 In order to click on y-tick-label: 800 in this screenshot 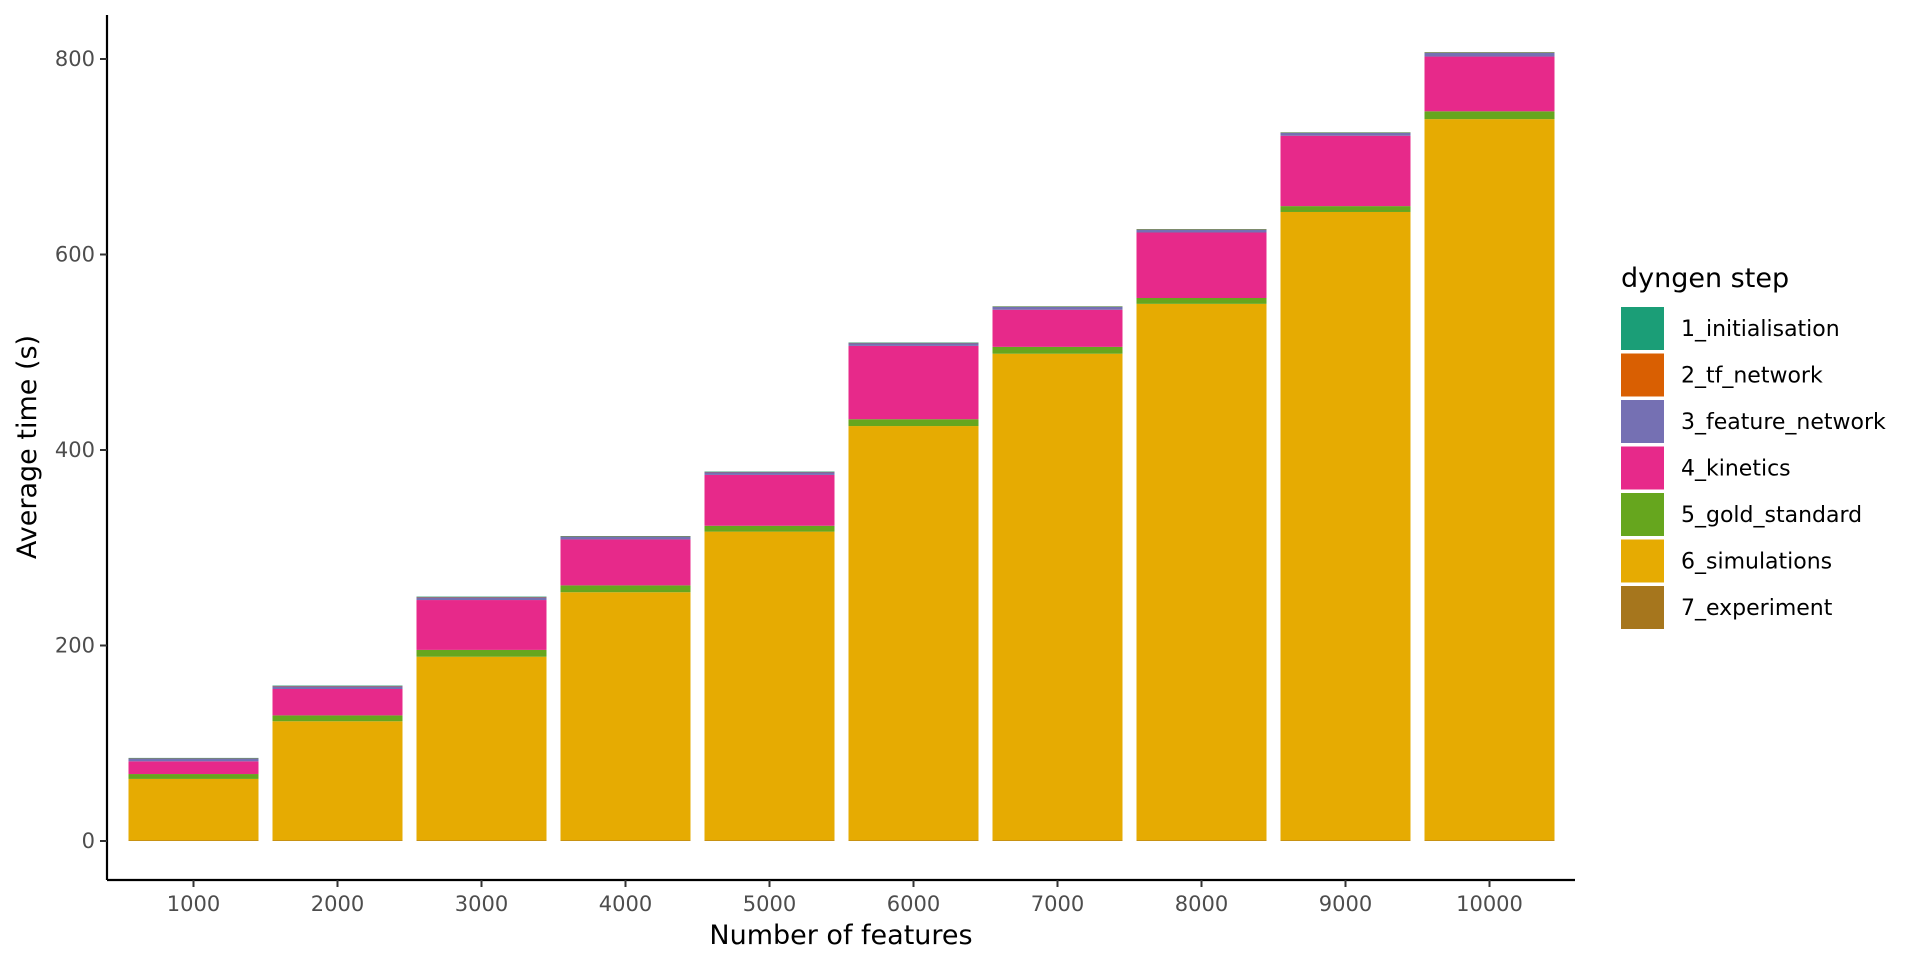, I will do `click(75, 59)`.